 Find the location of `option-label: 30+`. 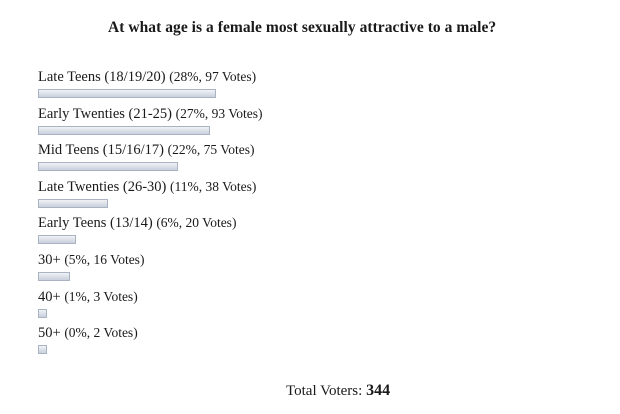

option-label: 30+ is located at coordinates (49, 259).